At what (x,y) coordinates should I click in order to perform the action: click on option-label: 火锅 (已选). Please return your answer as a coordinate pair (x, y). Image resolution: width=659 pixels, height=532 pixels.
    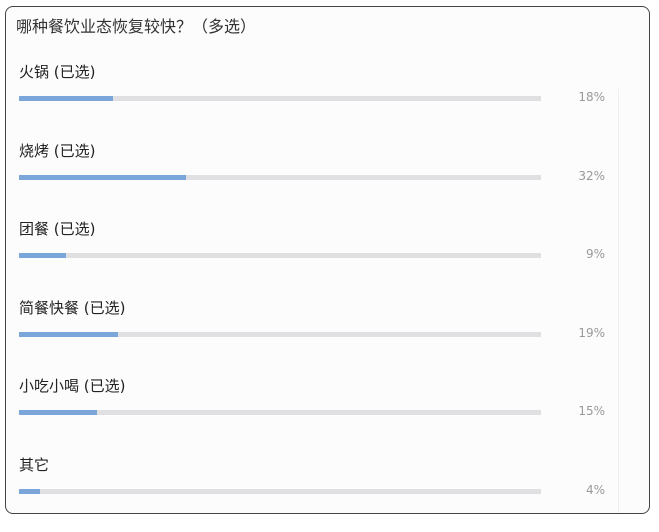
    Looking at the image, I should click on (57, 72).